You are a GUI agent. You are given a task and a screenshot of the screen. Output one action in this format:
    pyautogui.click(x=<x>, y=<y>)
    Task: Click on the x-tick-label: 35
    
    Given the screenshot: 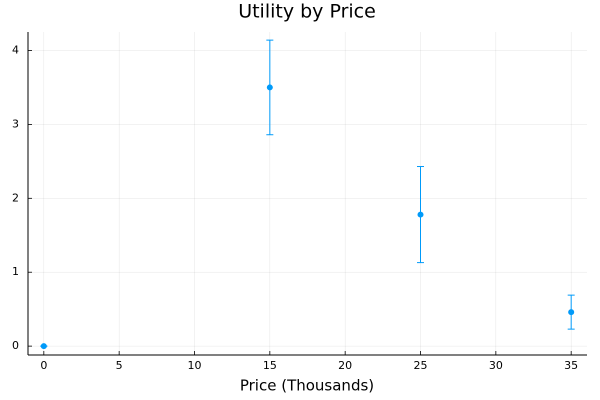 What is the action you would take?
    pyautogui.click(x=571, y=365)
    